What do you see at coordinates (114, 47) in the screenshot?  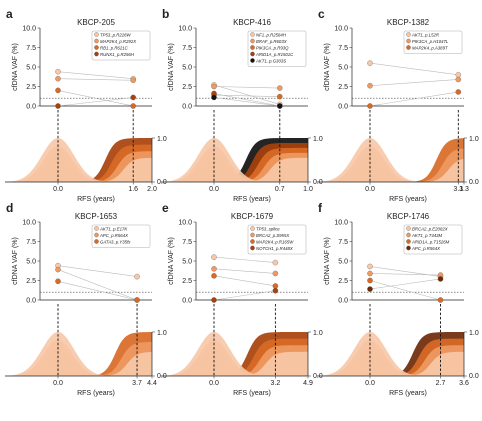 I see `legend-label: RB1_p.R621C` at bounding box center [114, 47].